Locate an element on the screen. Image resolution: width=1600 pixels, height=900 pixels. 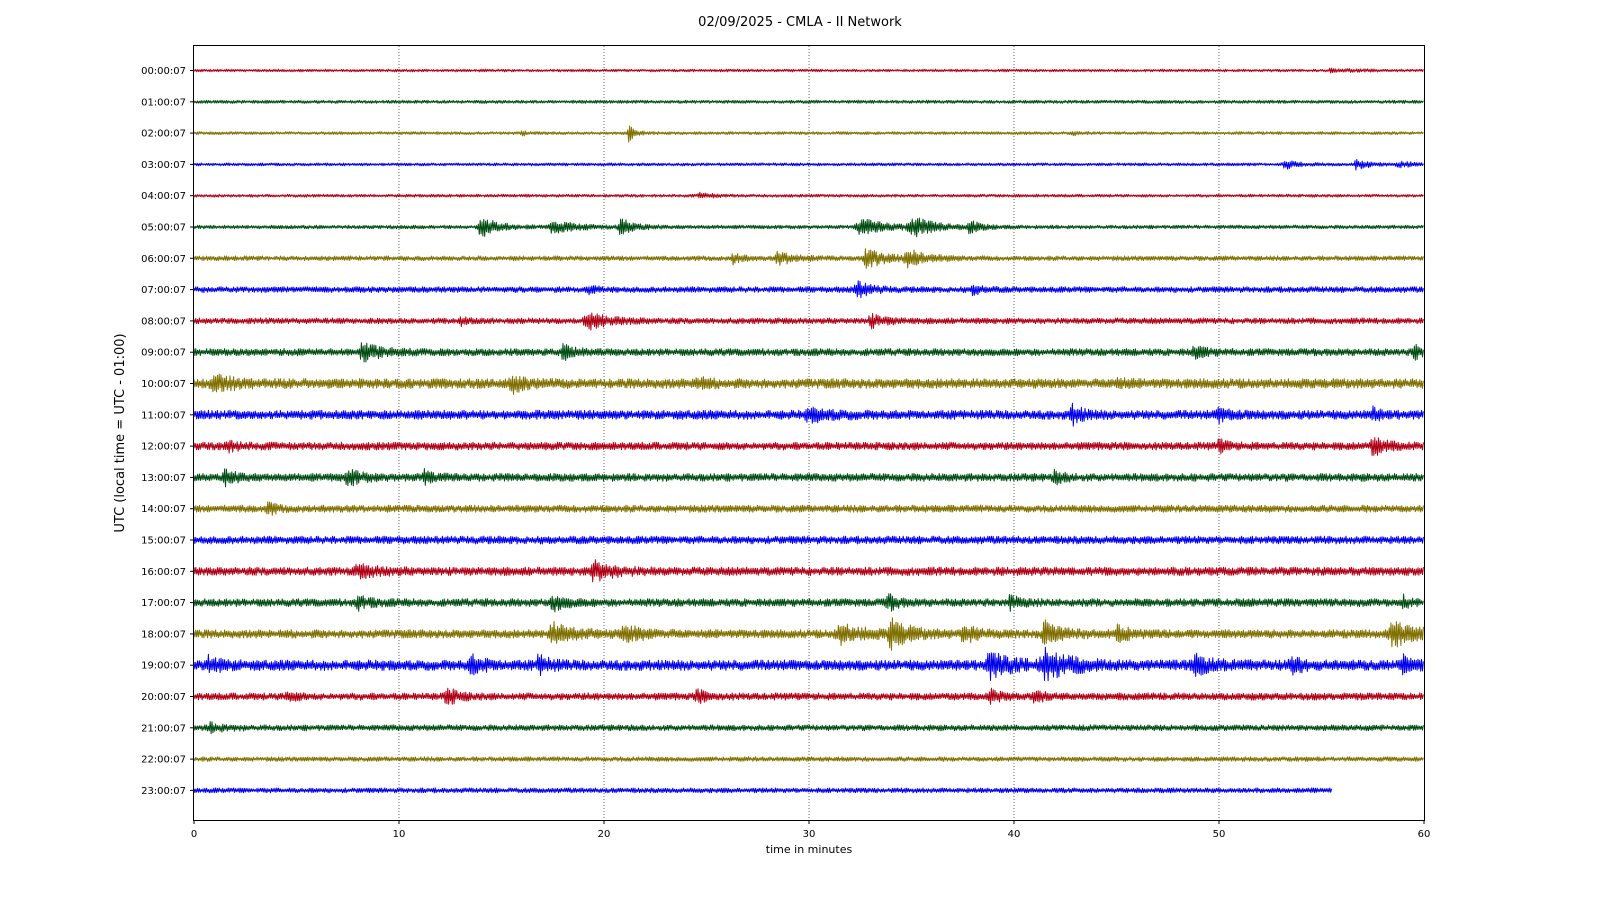
row-label-12: 12:00:07 is located at coordinates (163, 447).